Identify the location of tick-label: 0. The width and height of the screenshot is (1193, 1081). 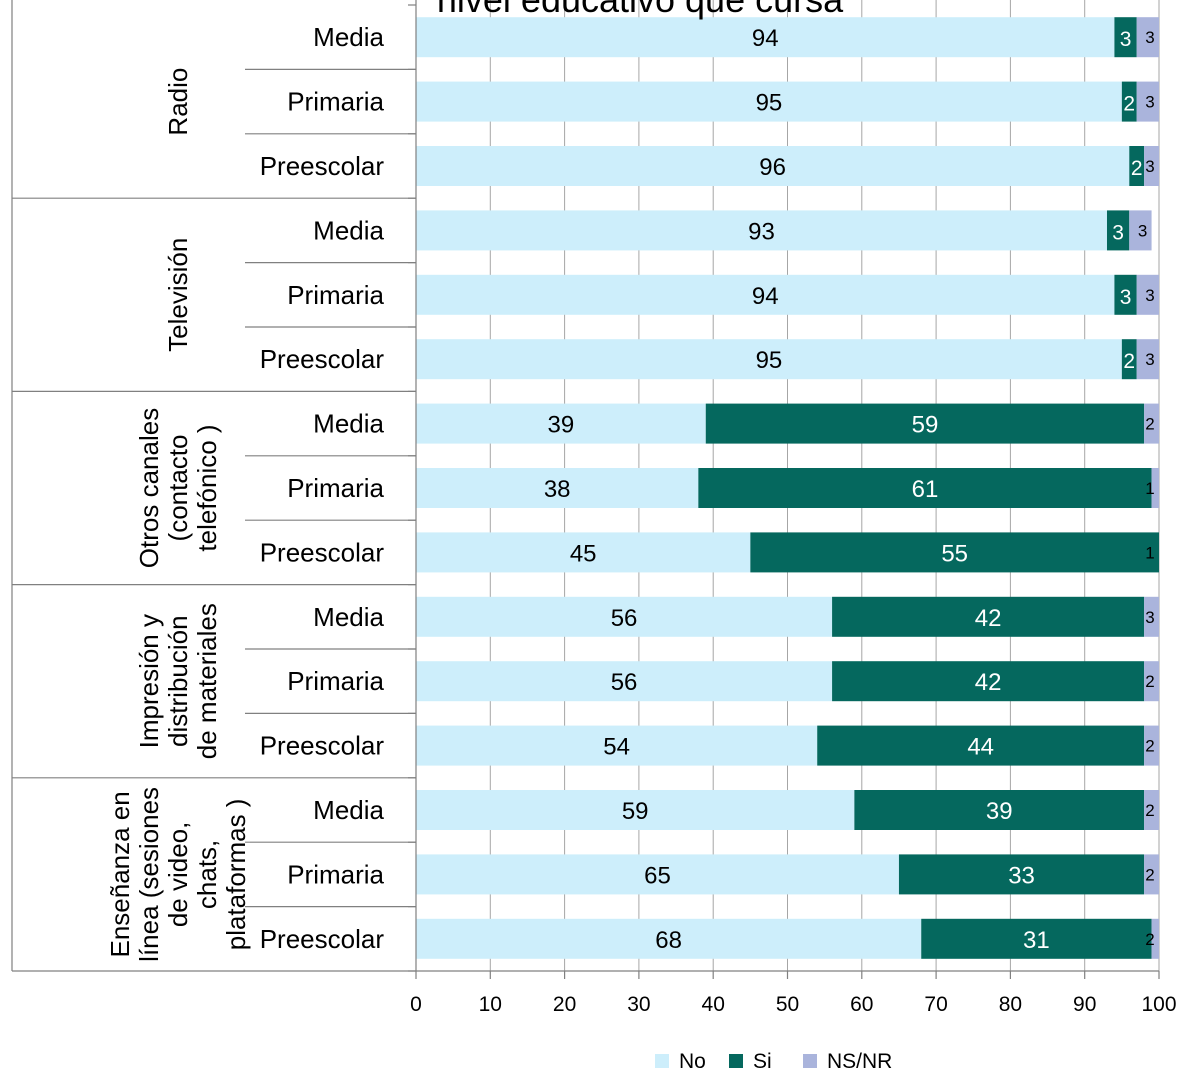
(416, 1004).